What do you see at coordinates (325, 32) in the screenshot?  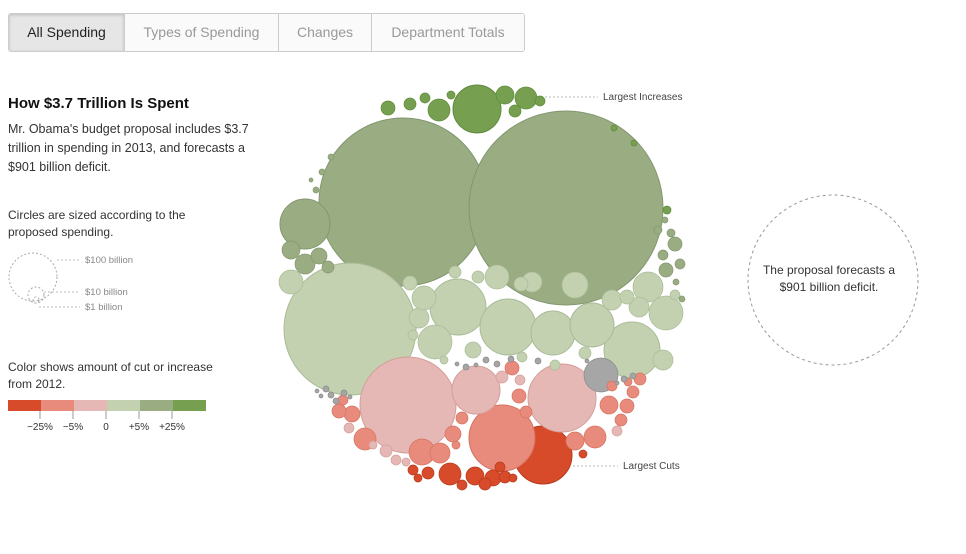 I see `tab-changes: Changes` at bounding box center [325, 32].